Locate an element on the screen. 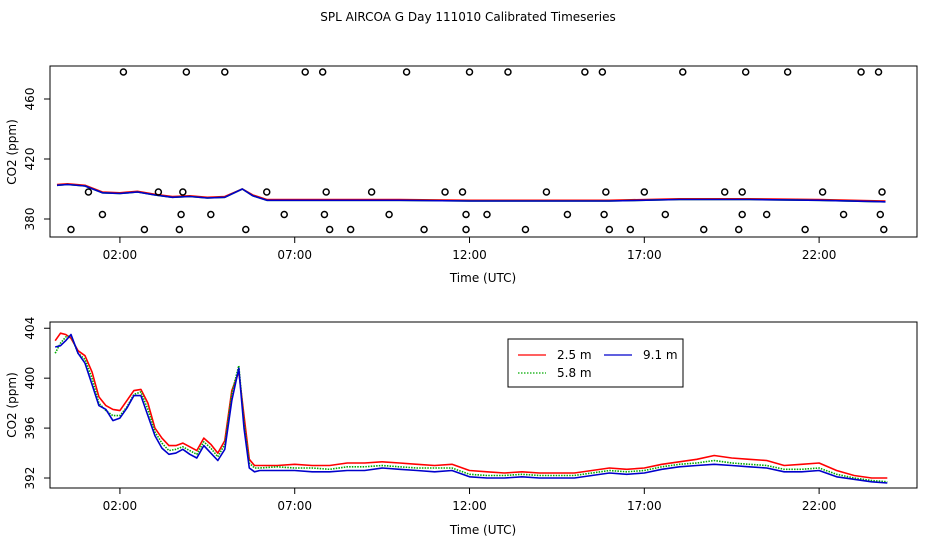 Image resolution: width=936 pixels, height=540 pixels. top-y-axis: 380 420 460 is located at coordinates (36, 159).